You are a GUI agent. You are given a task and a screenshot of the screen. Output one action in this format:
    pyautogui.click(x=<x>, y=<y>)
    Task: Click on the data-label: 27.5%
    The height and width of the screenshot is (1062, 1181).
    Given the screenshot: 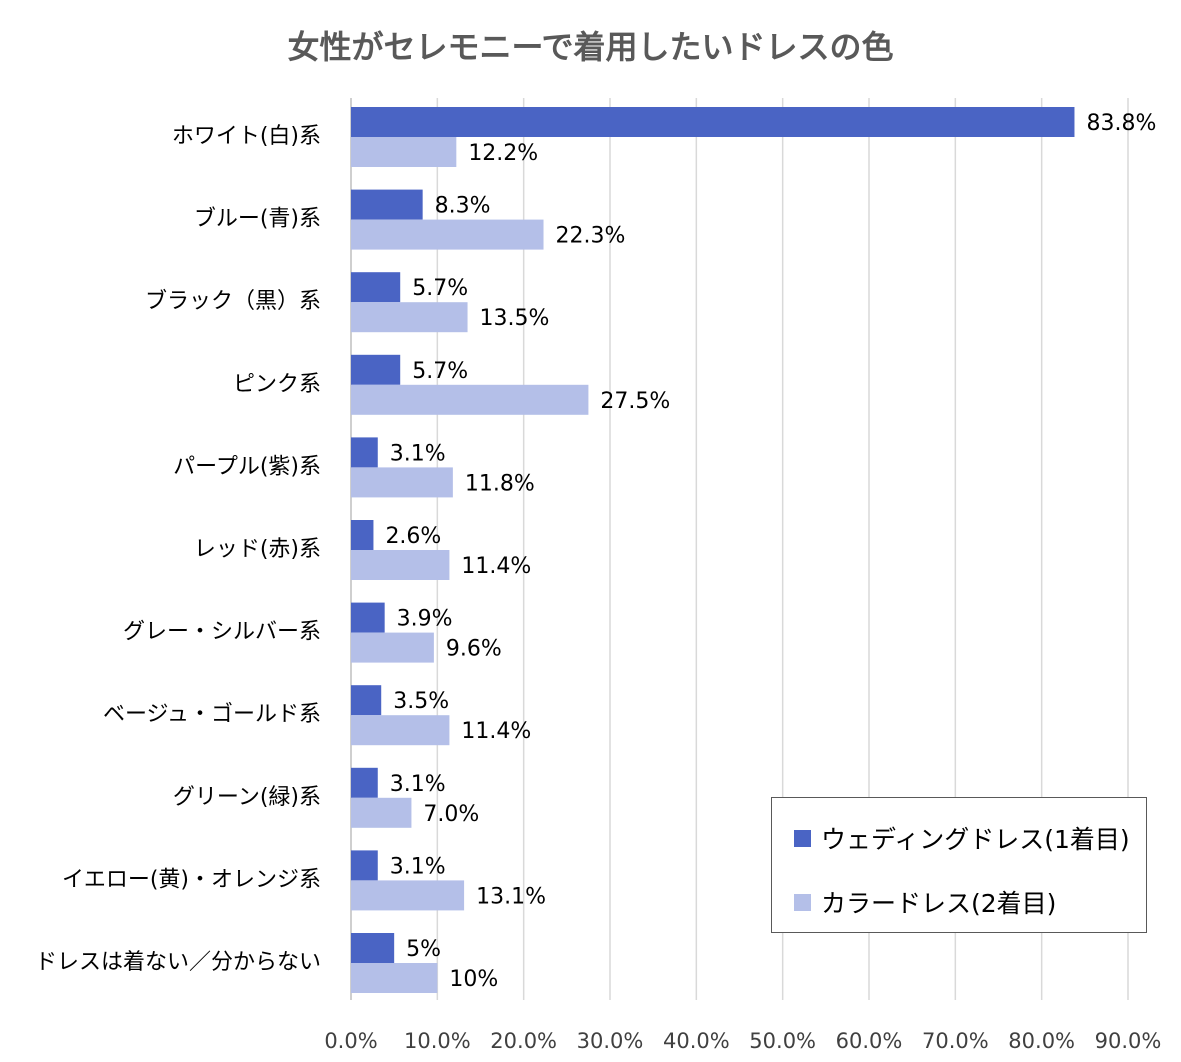 What is the action you would take?
    pyautogui.click(x=635, y=401)
    